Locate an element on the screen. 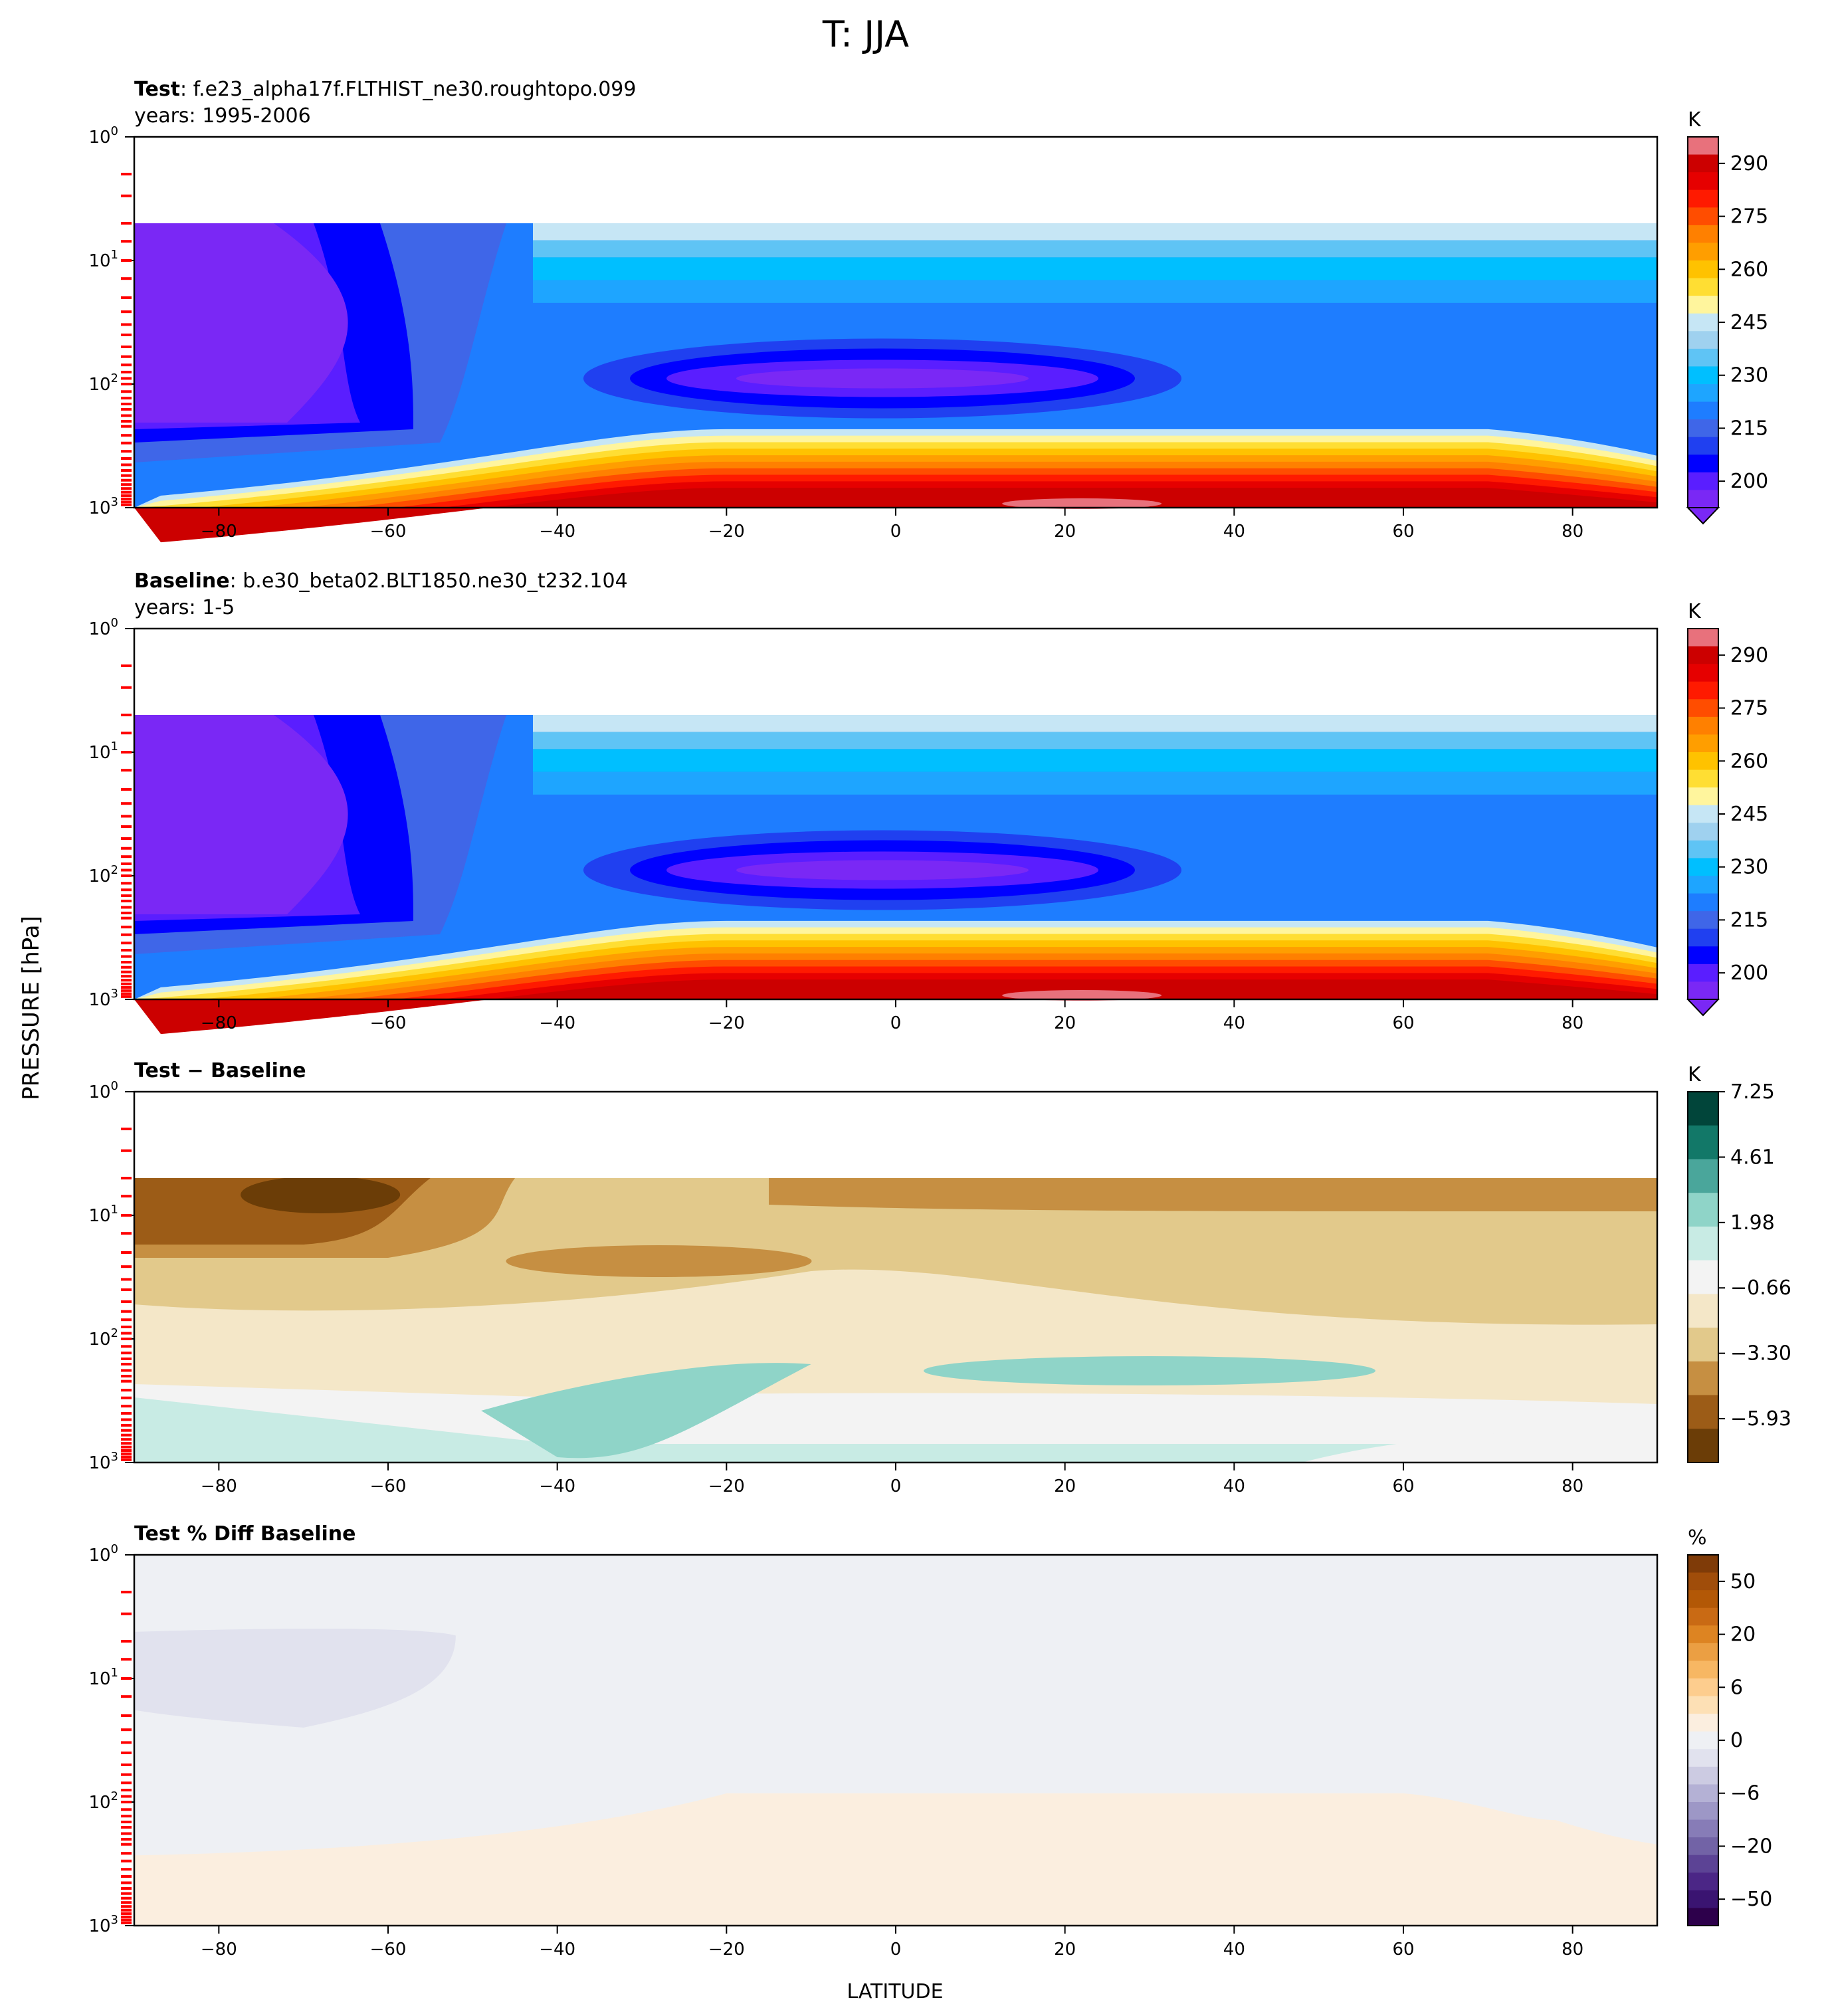  colorbar-tick-label: −50 is located at coordinates (1751, 1899).